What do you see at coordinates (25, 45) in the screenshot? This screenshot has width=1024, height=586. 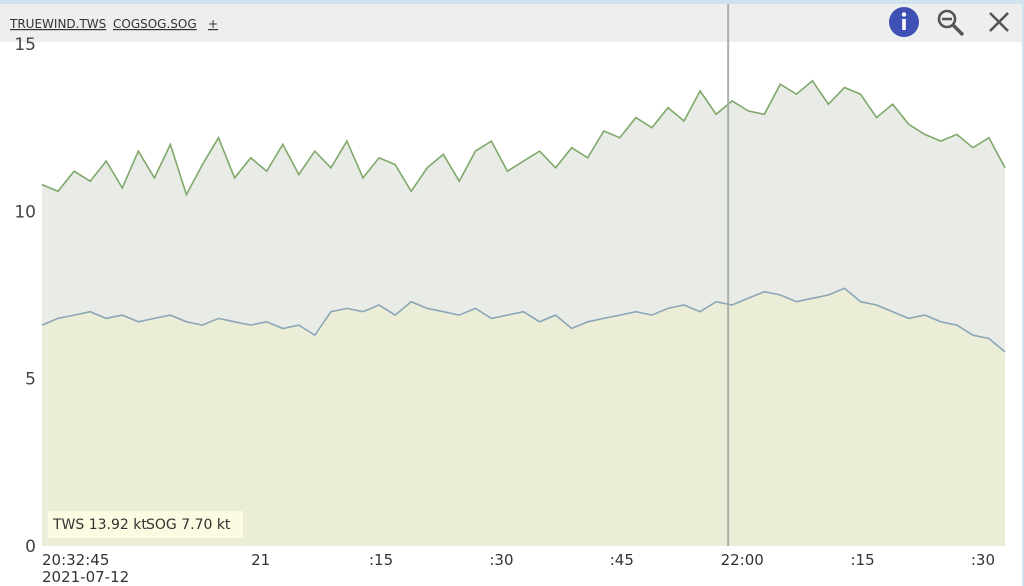 I see `y-tick-label: 15` at bounding box center [25, 45].